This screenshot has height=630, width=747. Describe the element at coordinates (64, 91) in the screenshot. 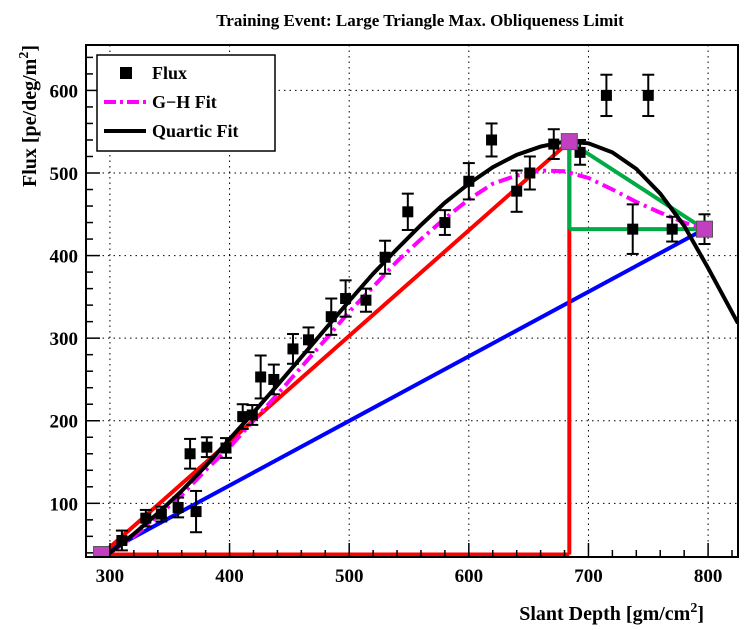

I see `y-tick-label: 600` at that location.